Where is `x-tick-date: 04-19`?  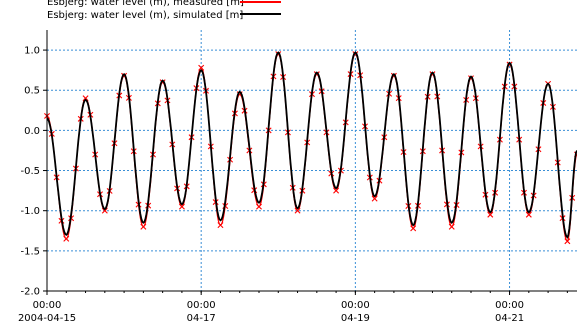
x-tick-date: 04-19 is located at coordinates (355, 318).